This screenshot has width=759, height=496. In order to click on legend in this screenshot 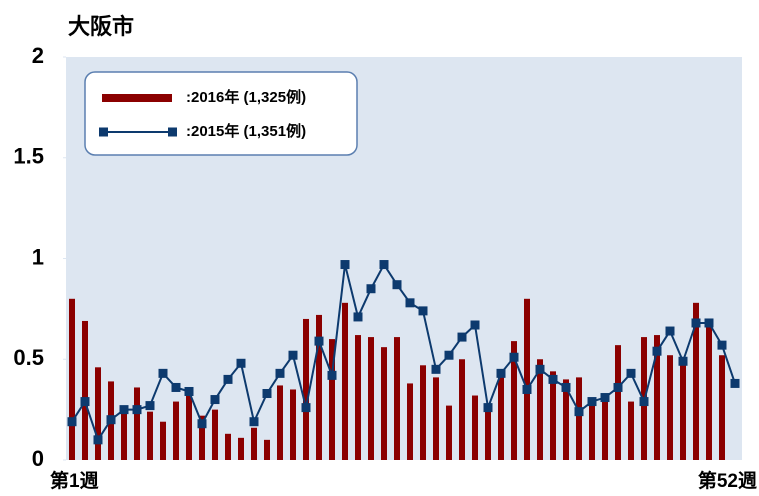, I will do `click(221, 113)`.